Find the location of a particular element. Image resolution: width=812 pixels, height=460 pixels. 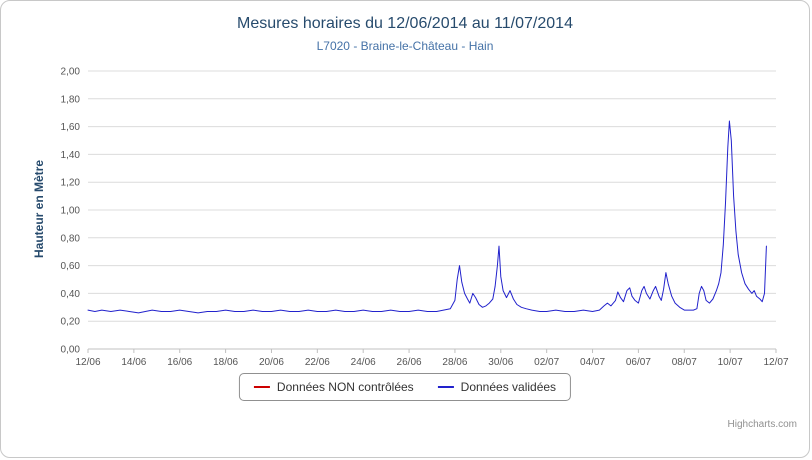

legend-item-validated: Données validées is located at coordinates (497, 387).